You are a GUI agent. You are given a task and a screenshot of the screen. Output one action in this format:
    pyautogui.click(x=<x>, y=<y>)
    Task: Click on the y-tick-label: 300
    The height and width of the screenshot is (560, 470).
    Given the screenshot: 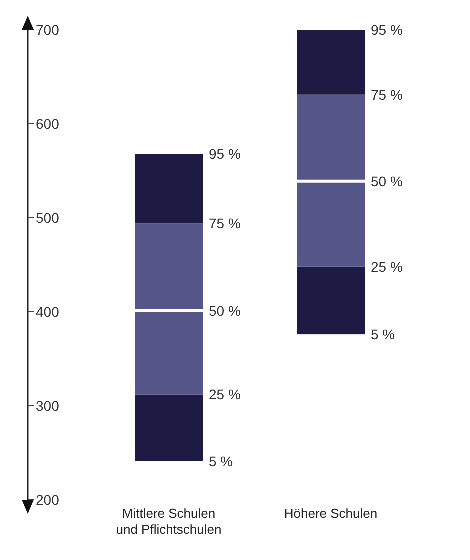 What is the action you would take?
    pyautogui.click(x=48, y=406)
    